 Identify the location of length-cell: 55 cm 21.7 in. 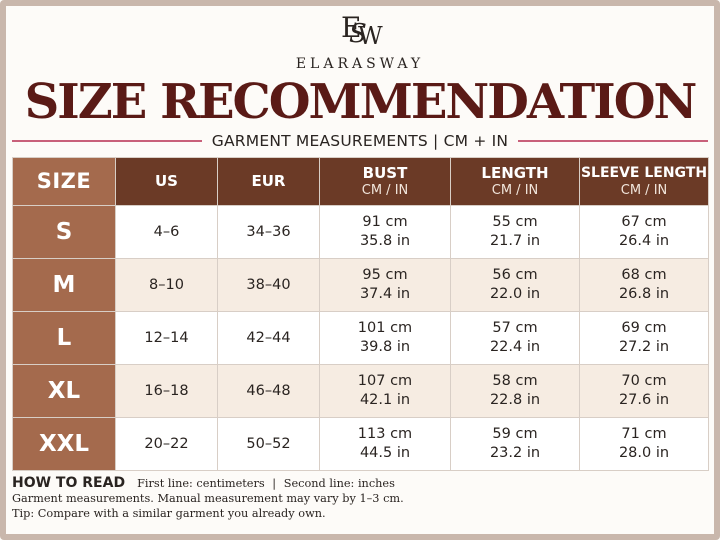
(515, 232).